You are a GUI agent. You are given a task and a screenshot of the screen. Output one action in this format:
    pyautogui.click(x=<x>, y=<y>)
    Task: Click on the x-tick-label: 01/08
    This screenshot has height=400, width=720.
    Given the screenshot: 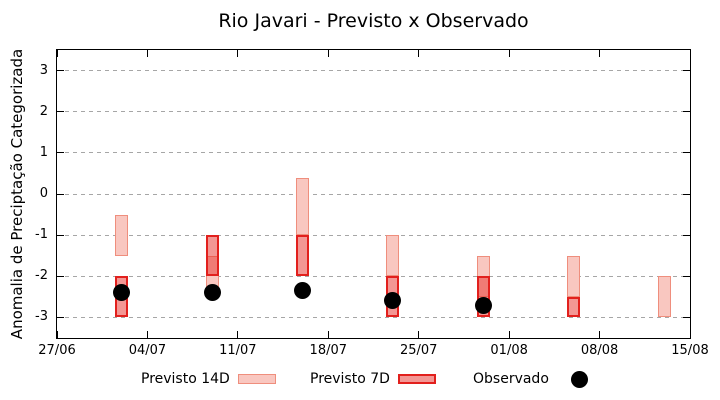 What is the action you would take?
    pyautogui.click(x=509, y=350)
    